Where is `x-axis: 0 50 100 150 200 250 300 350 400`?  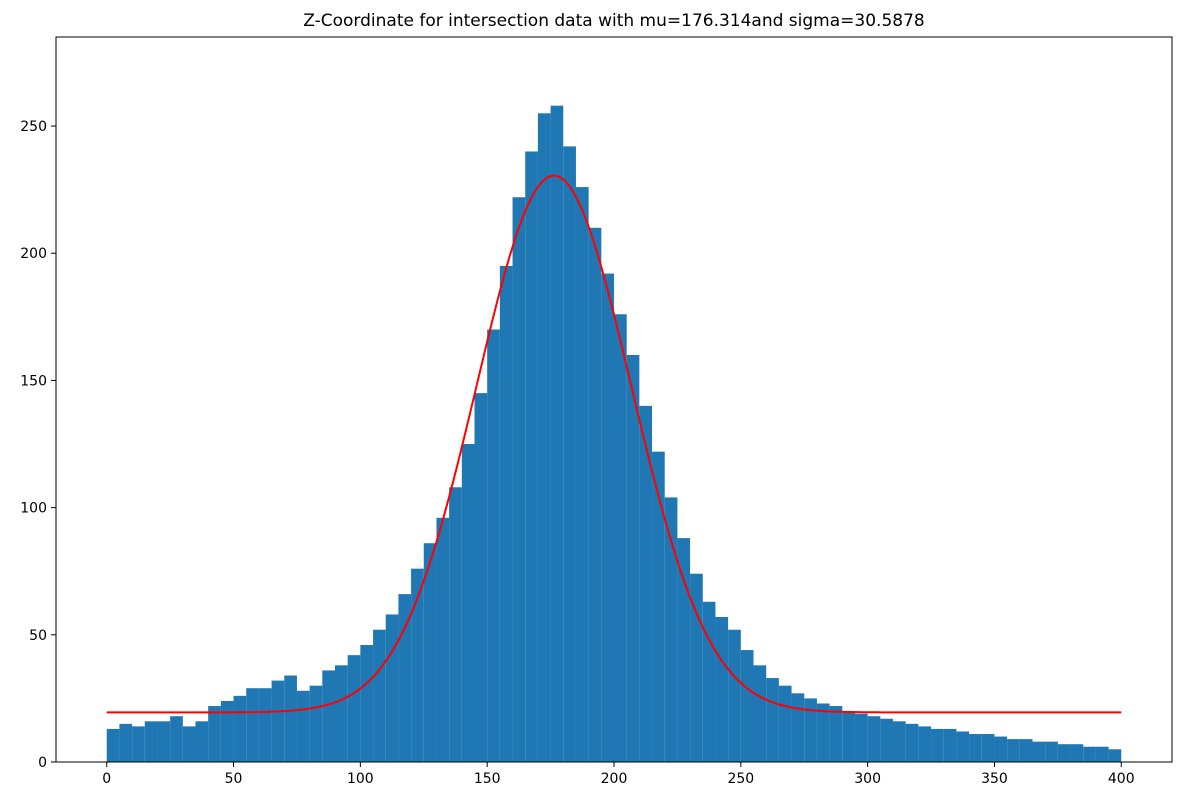 x-axis: 0 50 100 150 200 250 300 350 400 is located at coordinates (618, 774).